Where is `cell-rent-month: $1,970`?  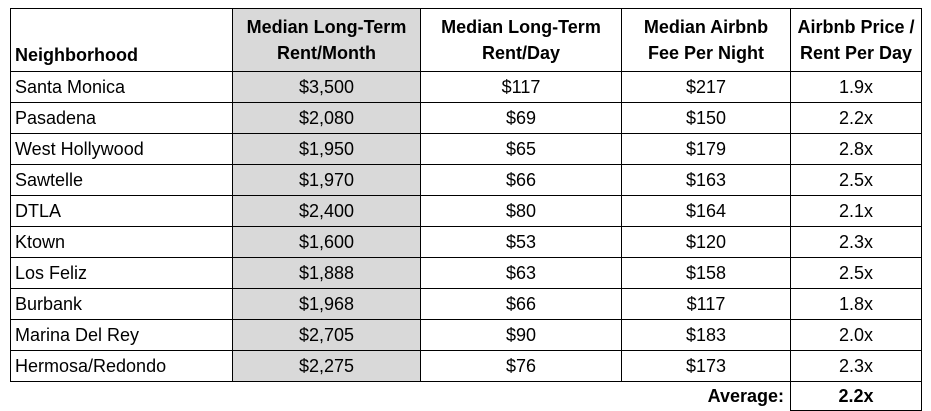 cell-rent-month: $1,970 is located at coordinates (326, 180).